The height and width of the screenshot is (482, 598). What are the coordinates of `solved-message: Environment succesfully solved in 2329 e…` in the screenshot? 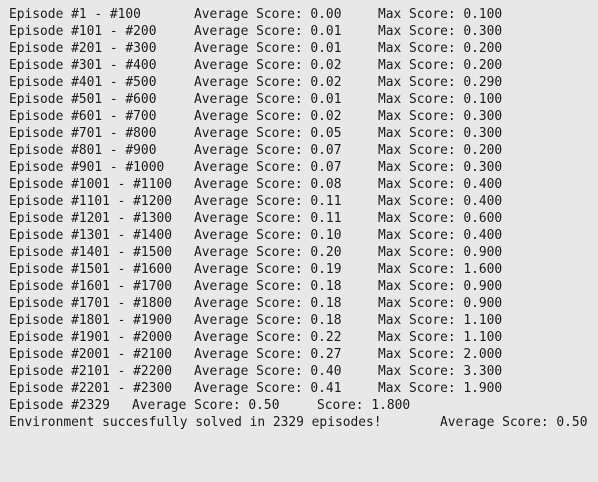 It's located at (195, 422).